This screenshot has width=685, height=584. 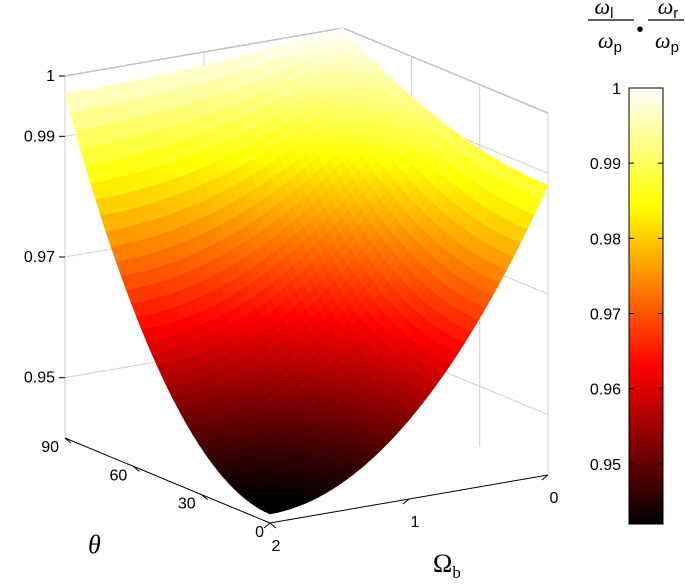 What do you see at coordinates (616, 89) in the screenshot?
I see `colorbar-tick-label: 1` at bounding box center [616, 89].